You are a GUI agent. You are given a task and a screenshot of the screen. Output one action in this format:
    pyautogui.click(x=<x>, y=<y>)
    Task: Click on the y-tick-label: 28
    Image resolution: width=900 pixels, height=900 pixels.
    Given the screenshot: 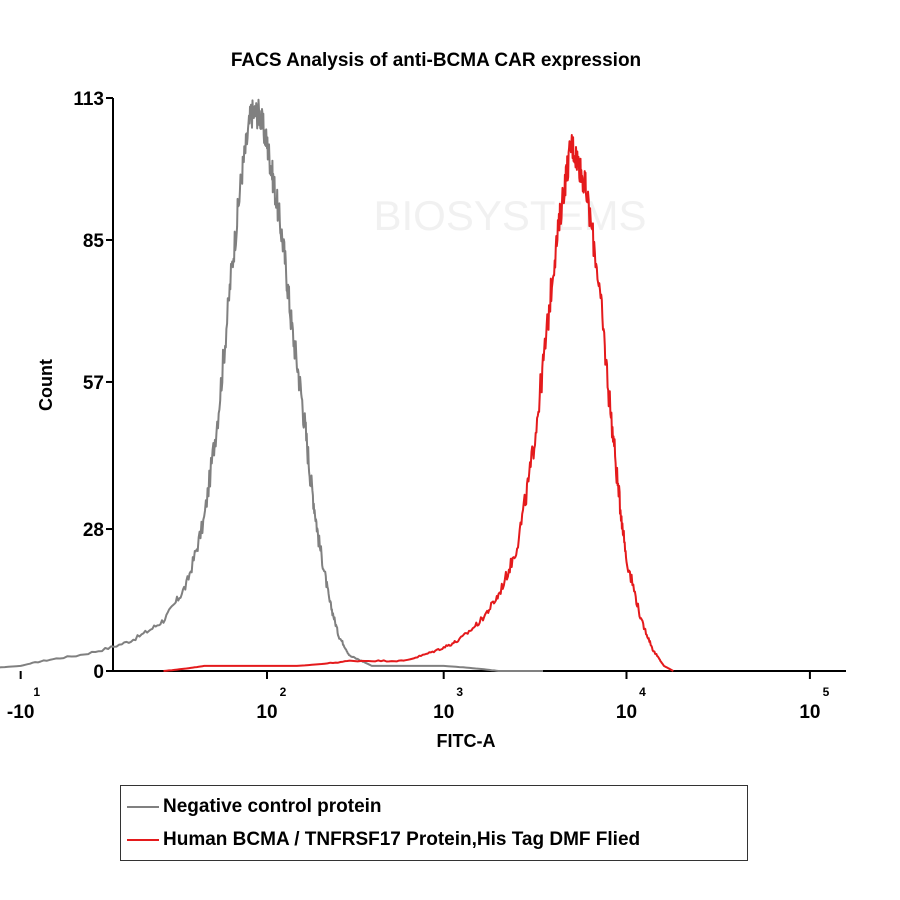 What is the action you would take?
    pyautogui.click(x=93, y=530)
    